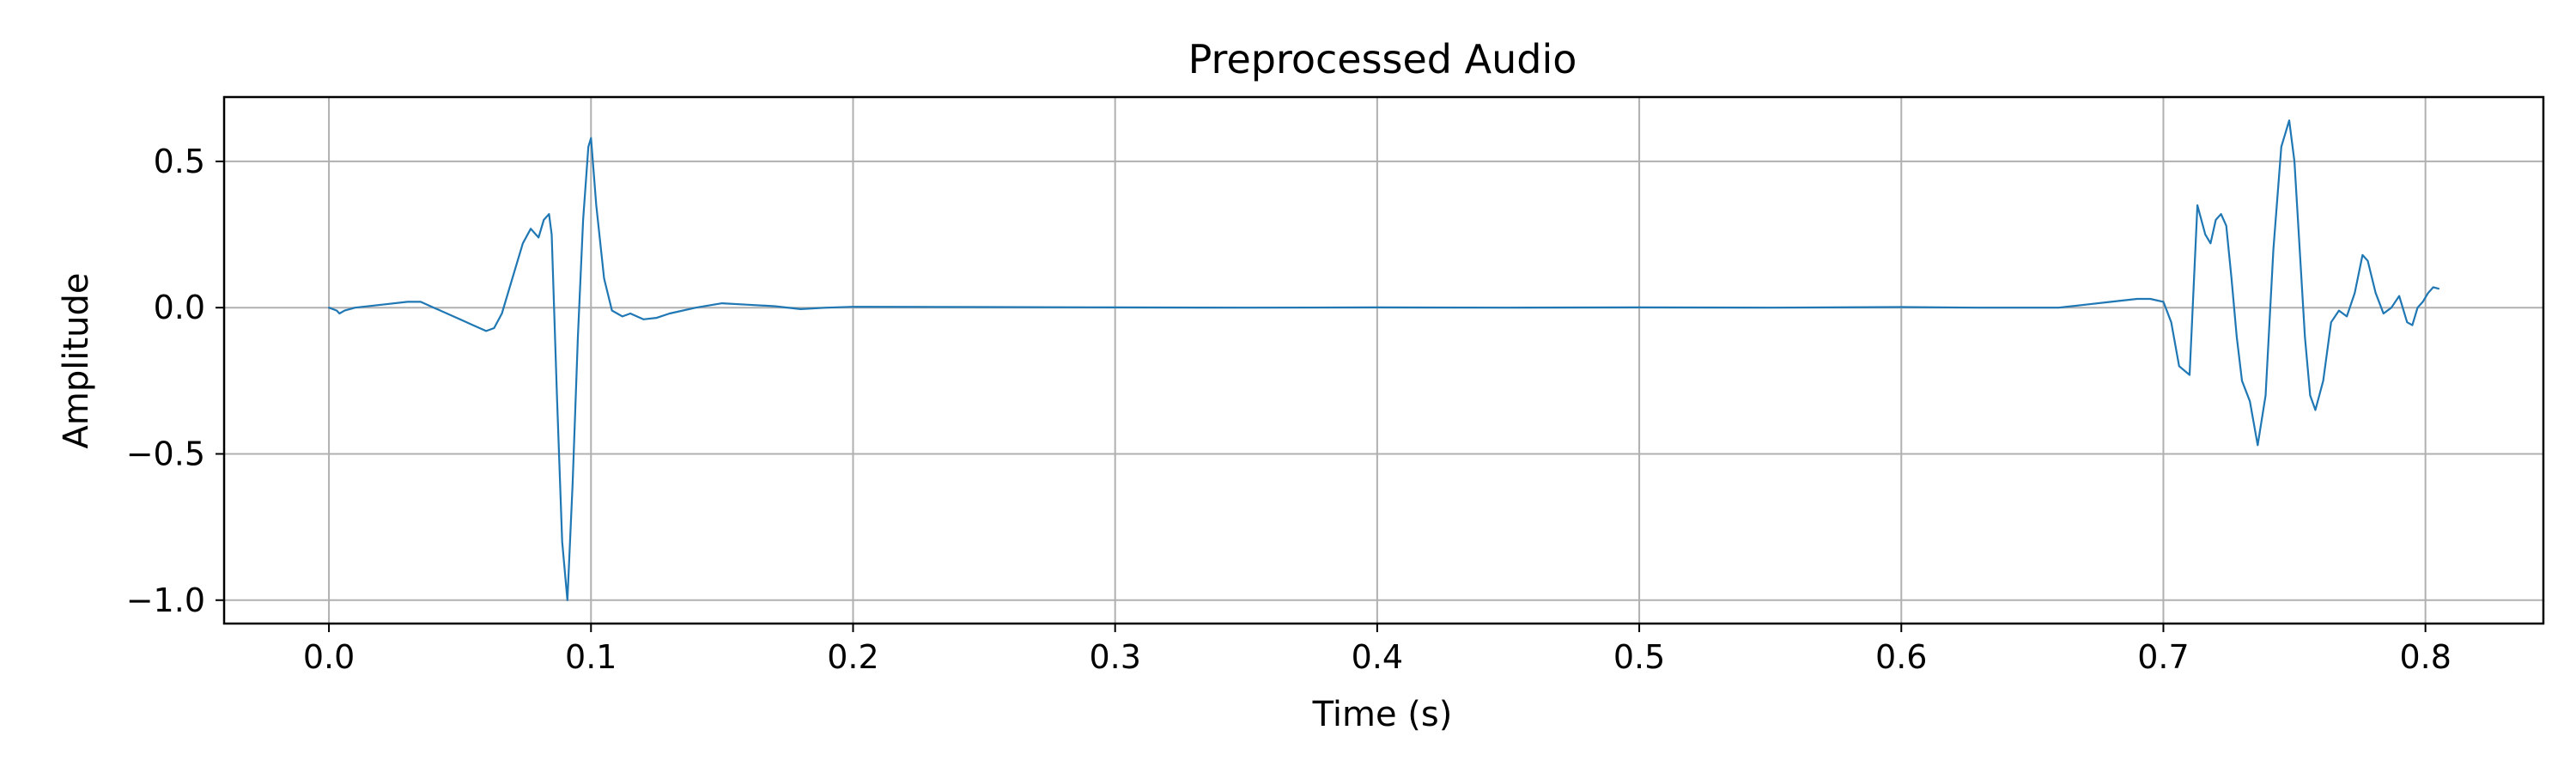 The image size is (2576, 773). What do you see at coordinates (2425, 657) in the screenshot?
I see `x-tick-label: 0.8` at bounding box center [2425, 657].